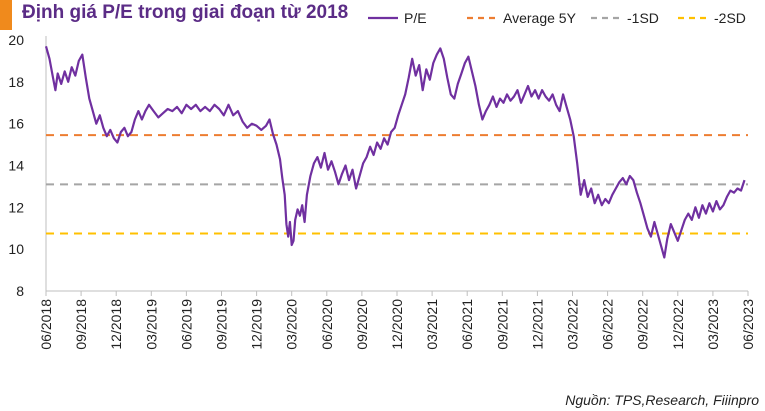 This screenshot has width=765, height=411. What do you see at coordinates (502, 324) in the screenshot?
I see `x-tick-label: 09/2021` at bounding box center [502, 324].